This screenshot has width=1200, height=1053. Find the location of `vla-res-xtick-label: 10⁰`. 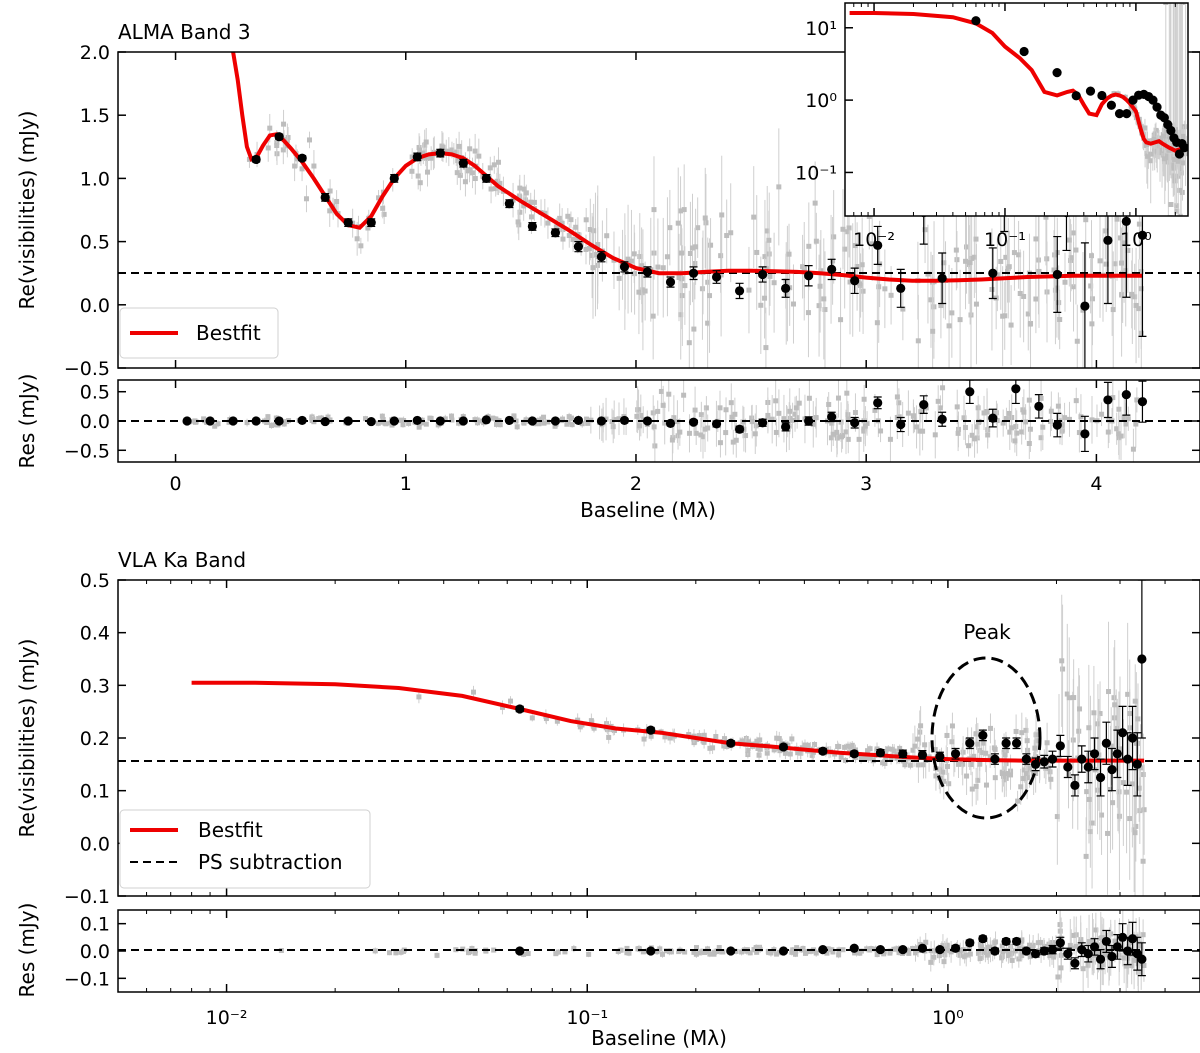

vla-res-xtick-label: 10⁰ is located at coordinates (948, 1018).